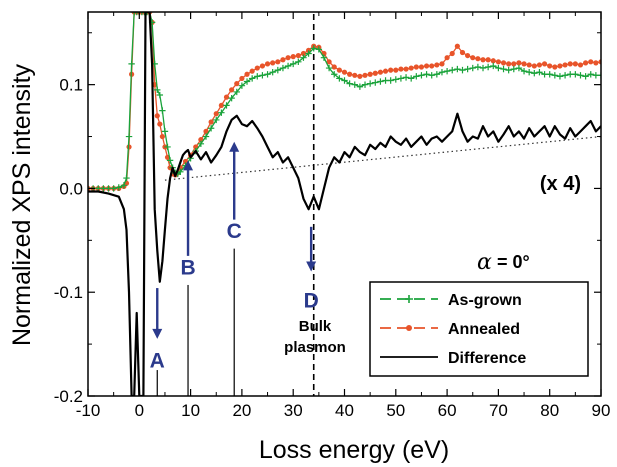 Image resolution: width=617 pixels, height=467 pixels. I want to click on x-tick-label: 20, so click(241, 410).